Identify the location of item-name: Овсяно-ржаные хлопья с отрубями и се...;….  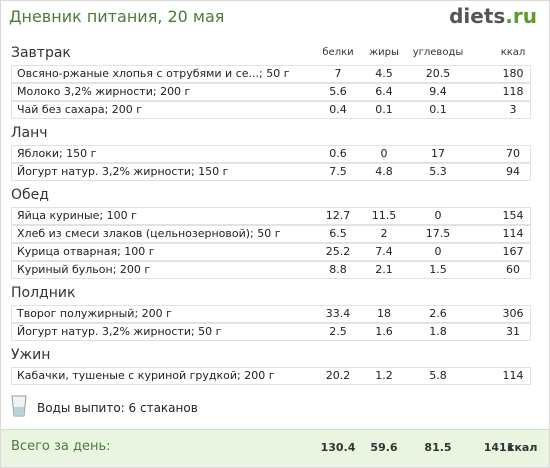
(153, 73).